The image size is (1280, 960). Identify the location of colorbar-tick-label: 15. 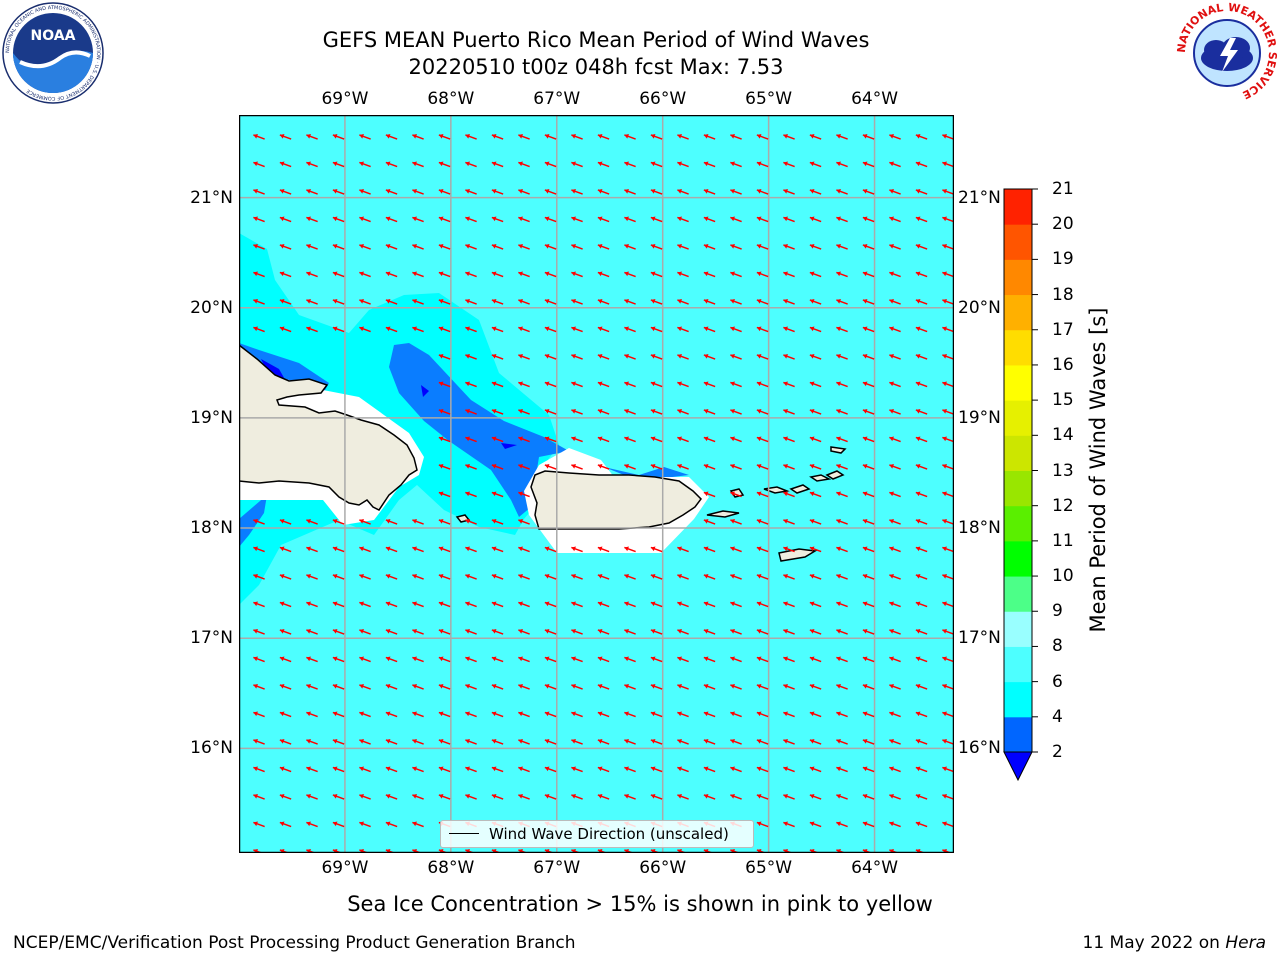
(1063, 400).